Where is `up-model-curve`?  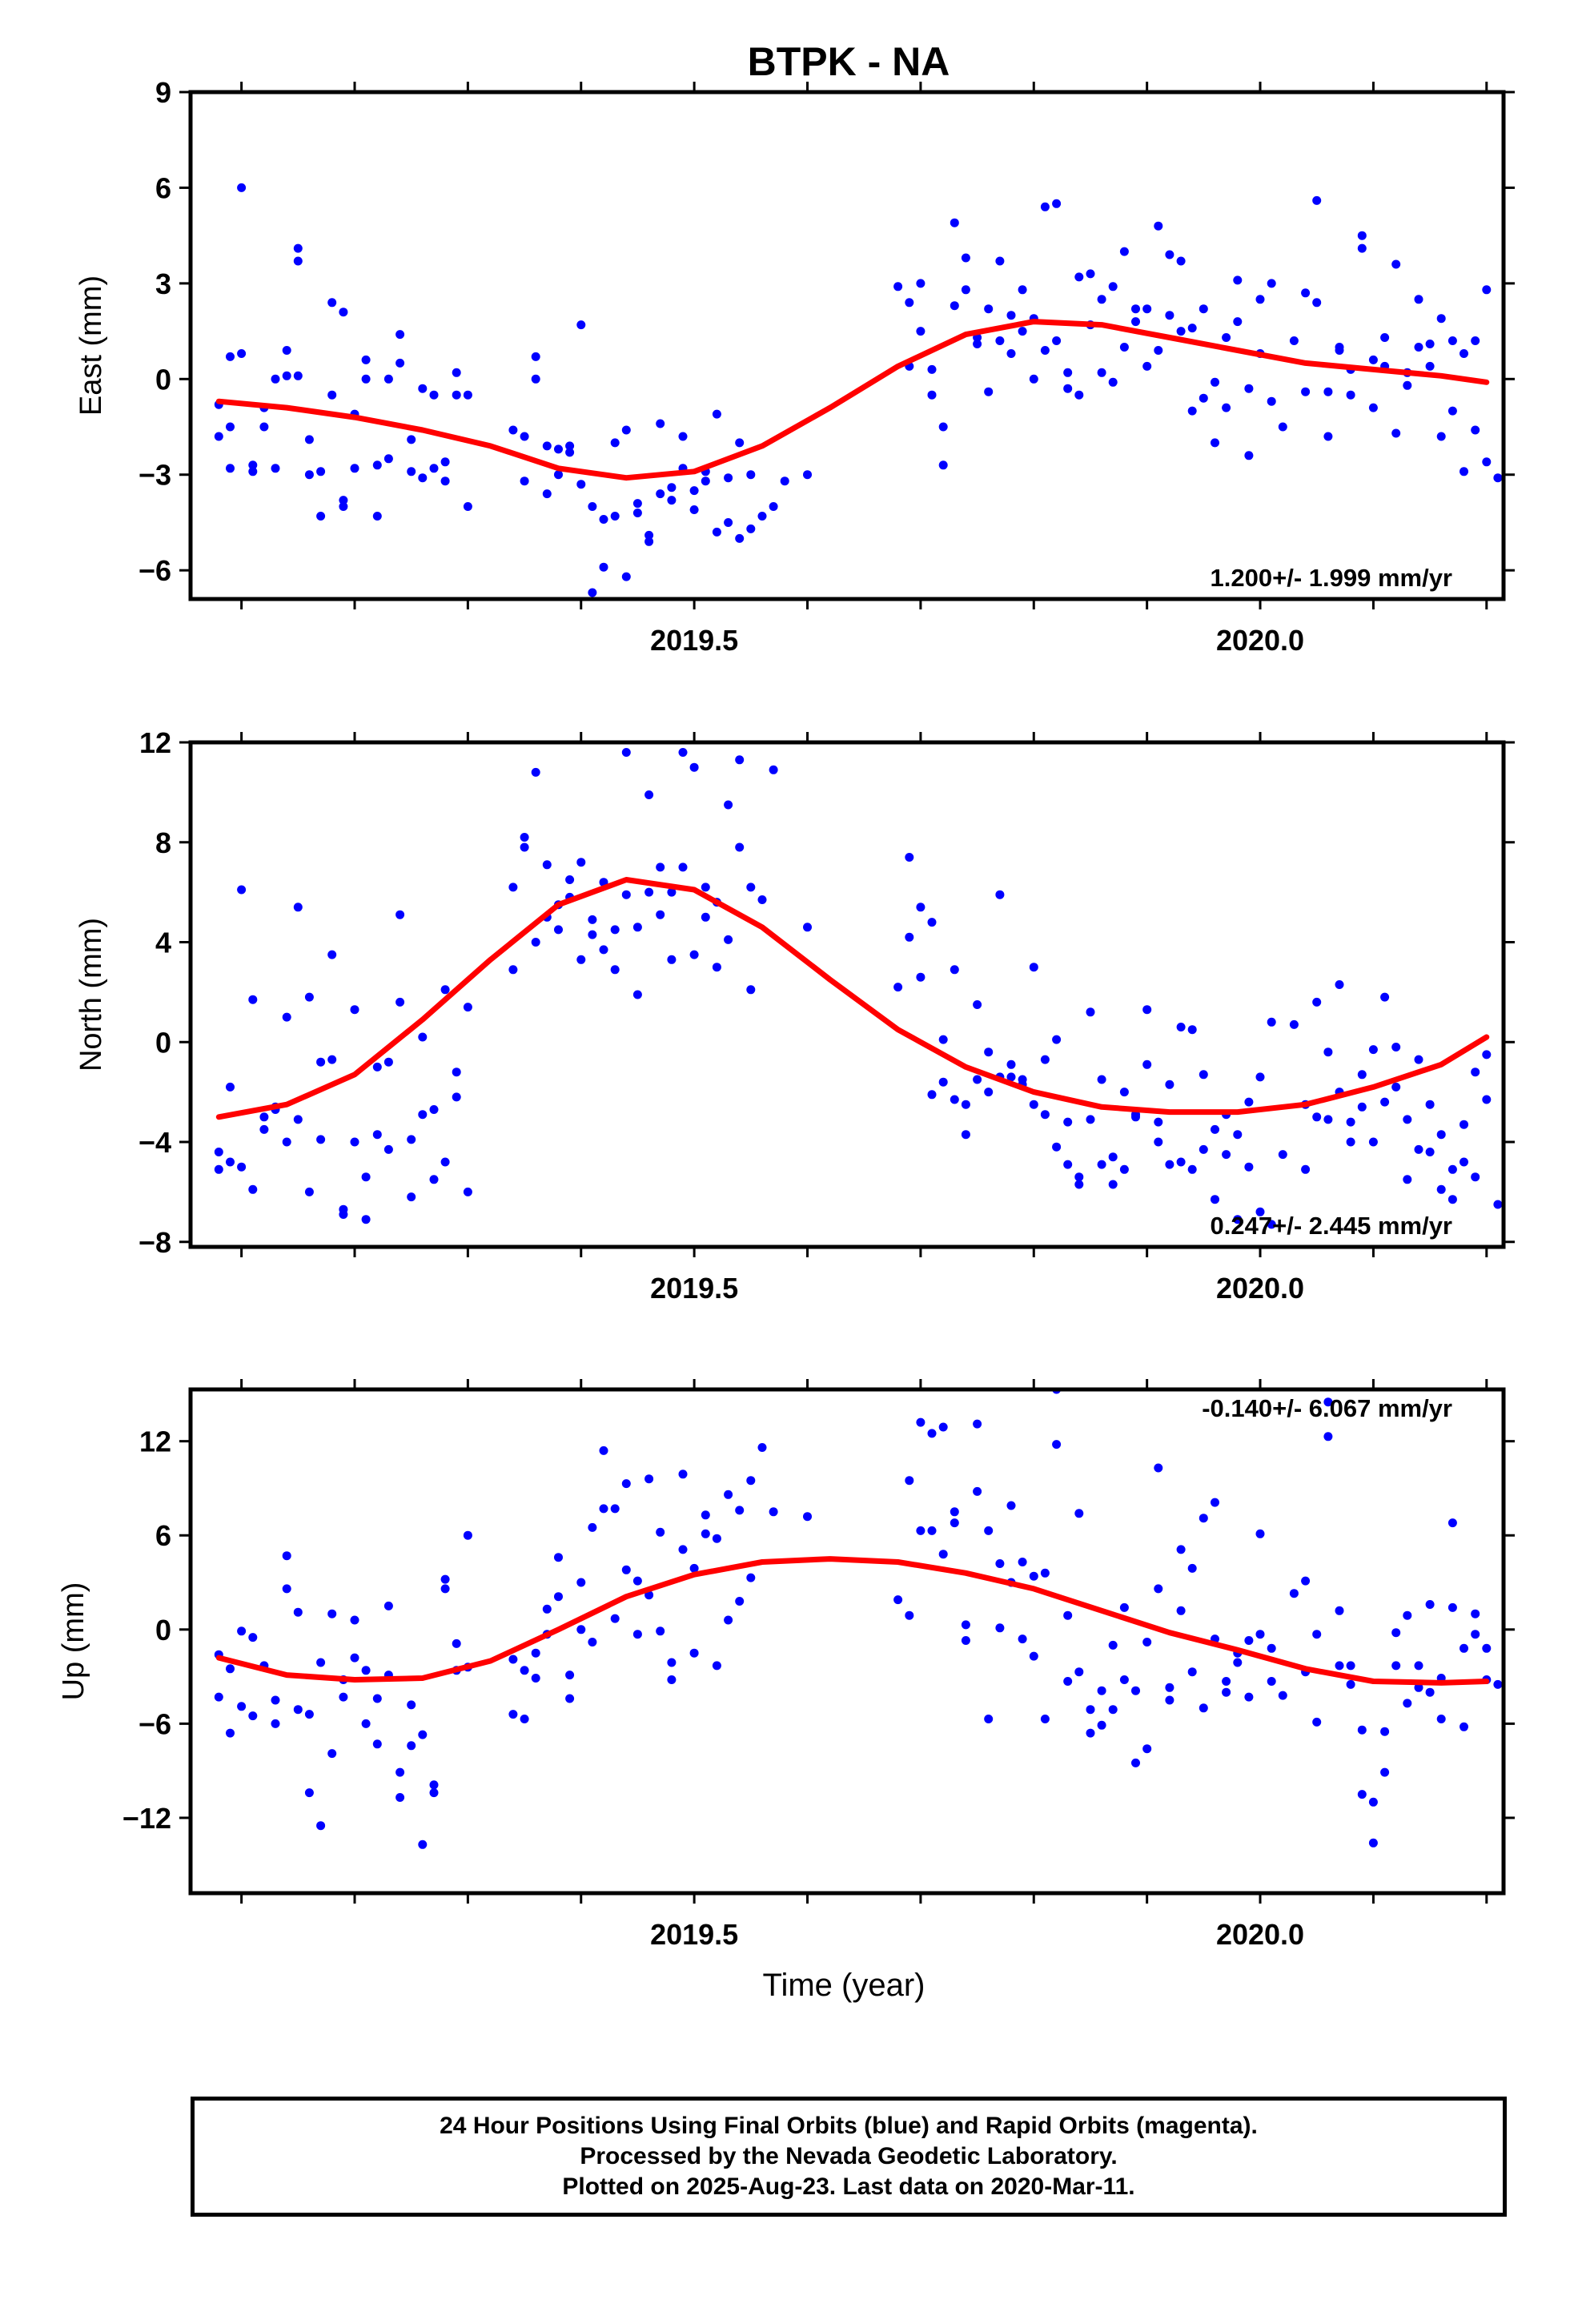 up-model-curve is located at coordinates (852, 1621).